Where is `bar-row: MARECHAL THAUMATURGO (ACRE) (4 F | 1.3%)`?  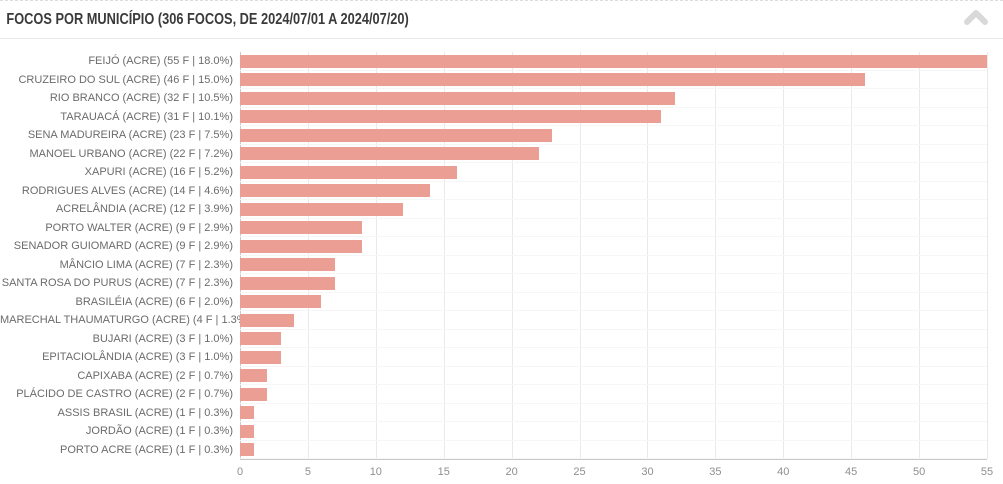 bar-row: MARECHAL THAUMATURGO (ACRE) (4 F | 1.3%) is located at coordinates (493, 320).